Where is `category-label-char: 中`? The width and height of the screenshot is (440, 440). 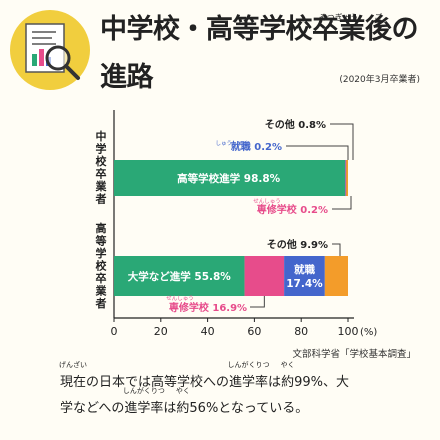
category-label-char: 中 is located at coordinates (101, 136).